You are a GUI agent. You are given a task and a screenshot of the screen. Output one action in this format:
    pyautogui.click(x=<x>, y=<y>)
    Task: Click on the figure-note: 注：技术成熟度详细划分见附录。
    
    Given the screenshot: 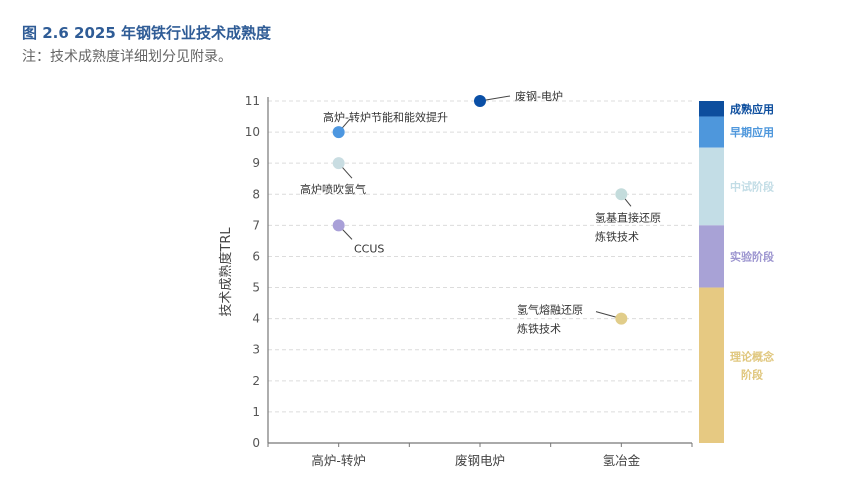 What is the action you would take?
    pyautogui.click(x=127, y=57)
    